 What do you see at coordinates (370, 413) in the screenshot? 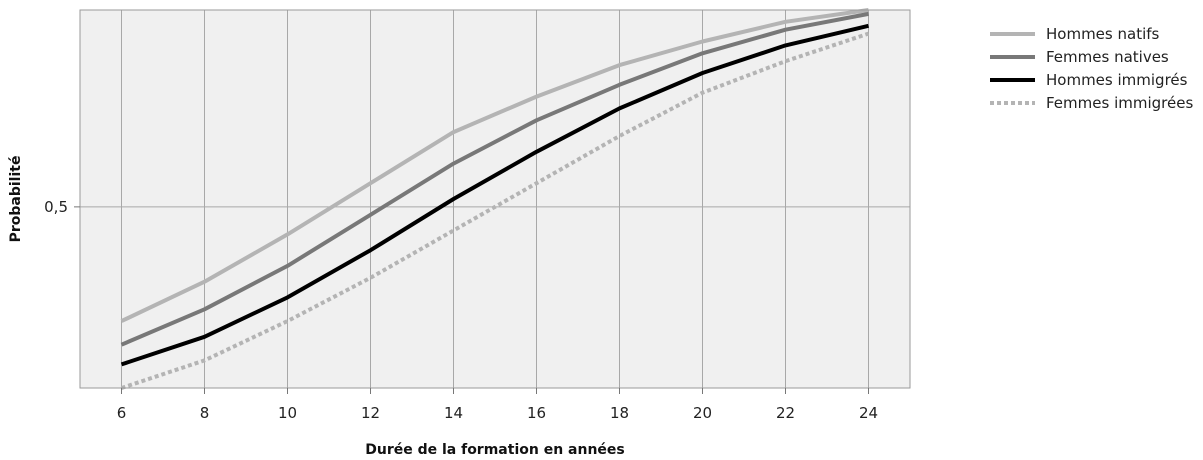
I see `x-tick-label: 12` at bounding box center [370, 413].